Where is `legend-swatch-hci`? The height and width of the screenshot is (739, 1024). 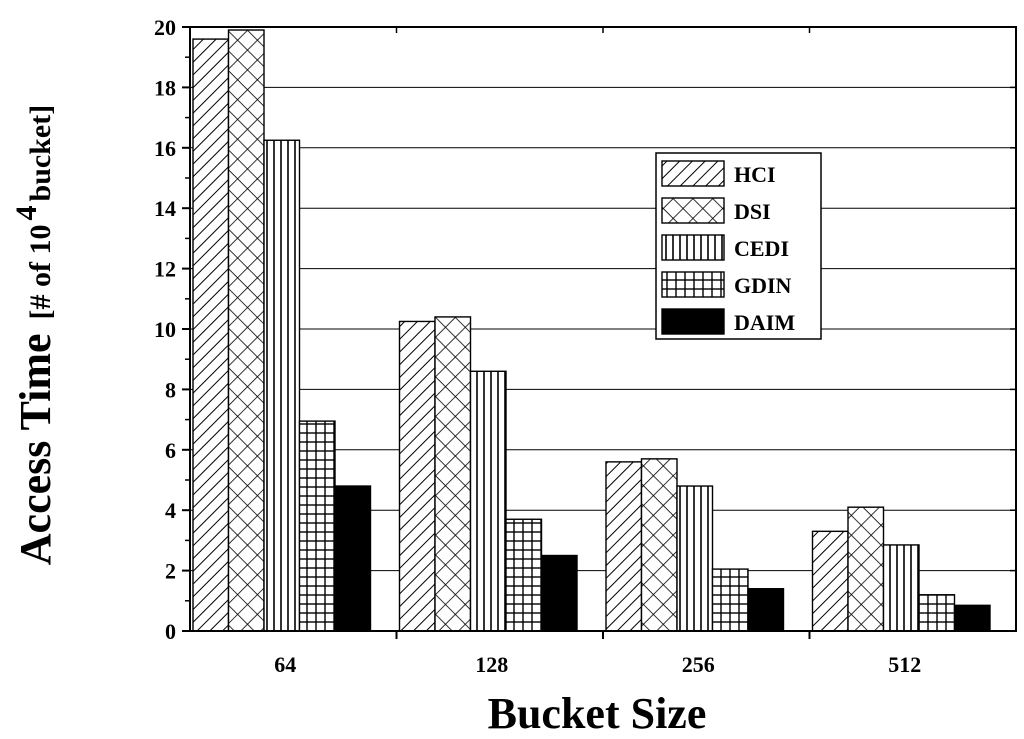 legend-swatch-hci is located at coordinates (693, 173).